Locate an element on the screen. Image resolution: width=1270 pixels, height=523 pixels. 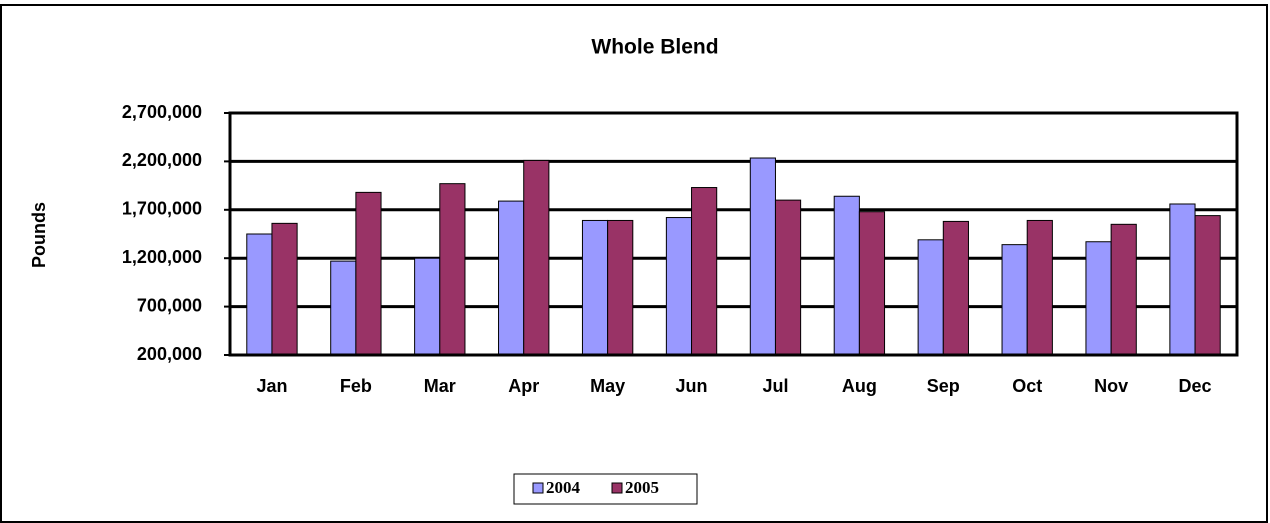
x-tick-label: Jul is located at coordinates (775, 386).